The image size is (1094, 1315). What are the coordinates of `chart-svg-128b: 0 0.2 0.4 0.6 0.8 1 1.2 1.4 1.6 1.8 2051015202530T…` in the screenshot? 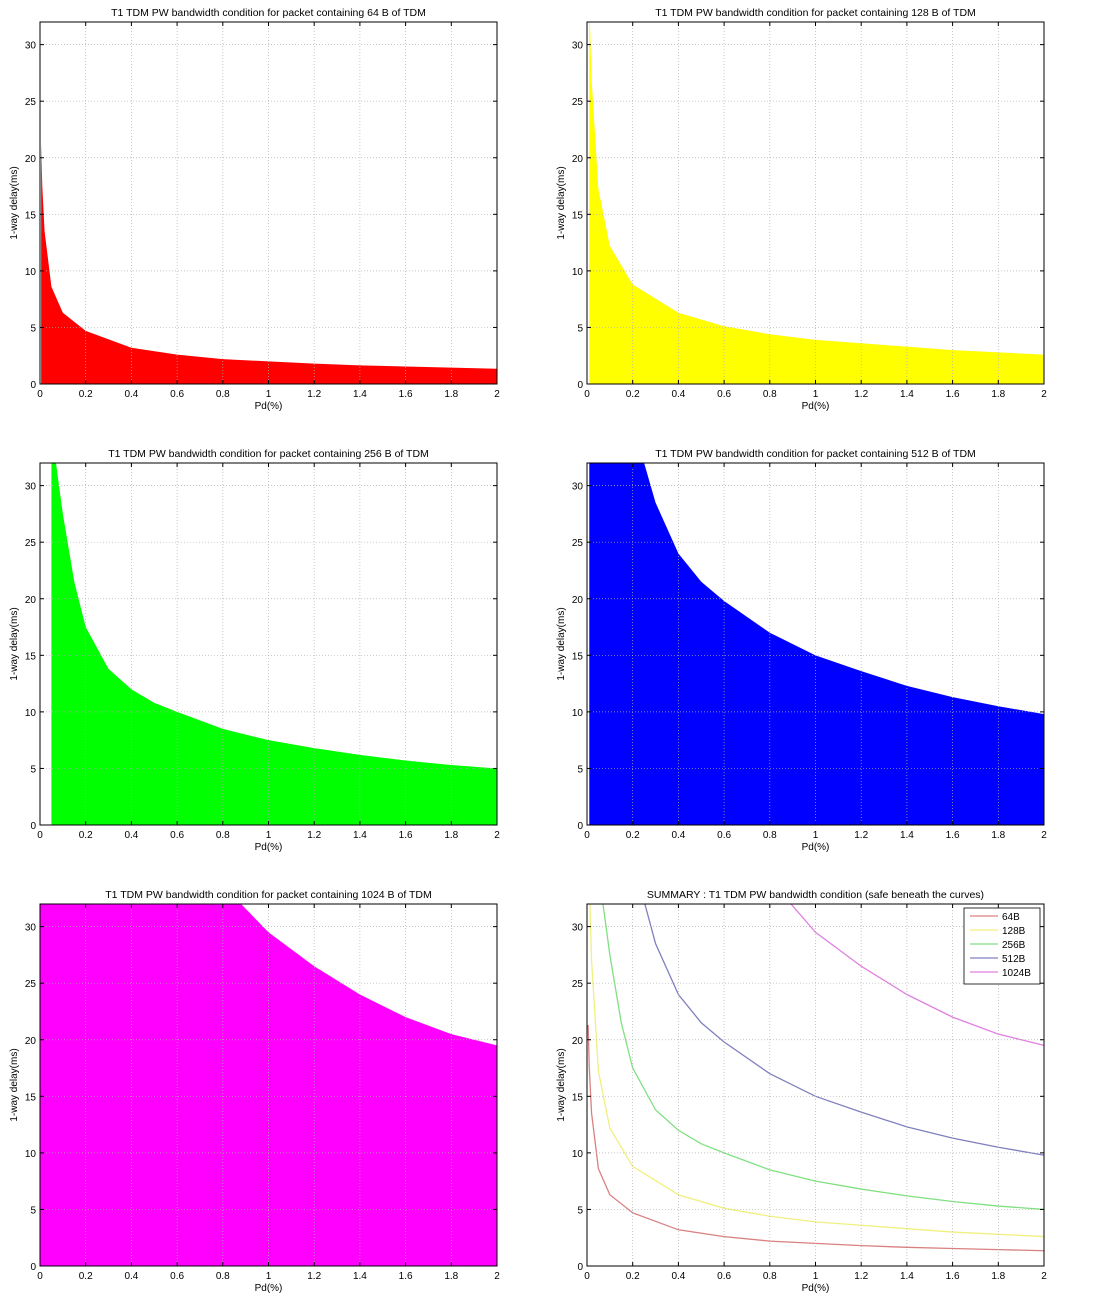 It's located at (801, 209).